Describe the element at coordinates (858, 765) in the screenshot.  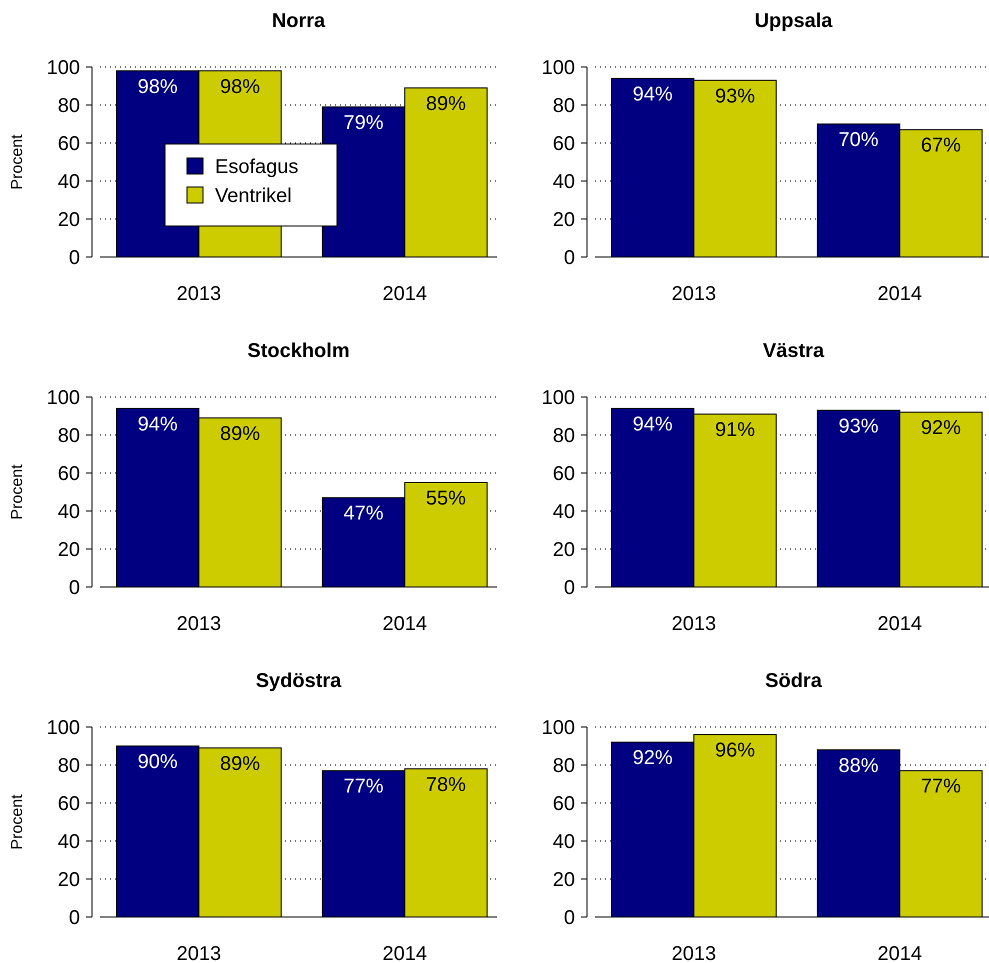
I see `data-label: 88%` at that location.